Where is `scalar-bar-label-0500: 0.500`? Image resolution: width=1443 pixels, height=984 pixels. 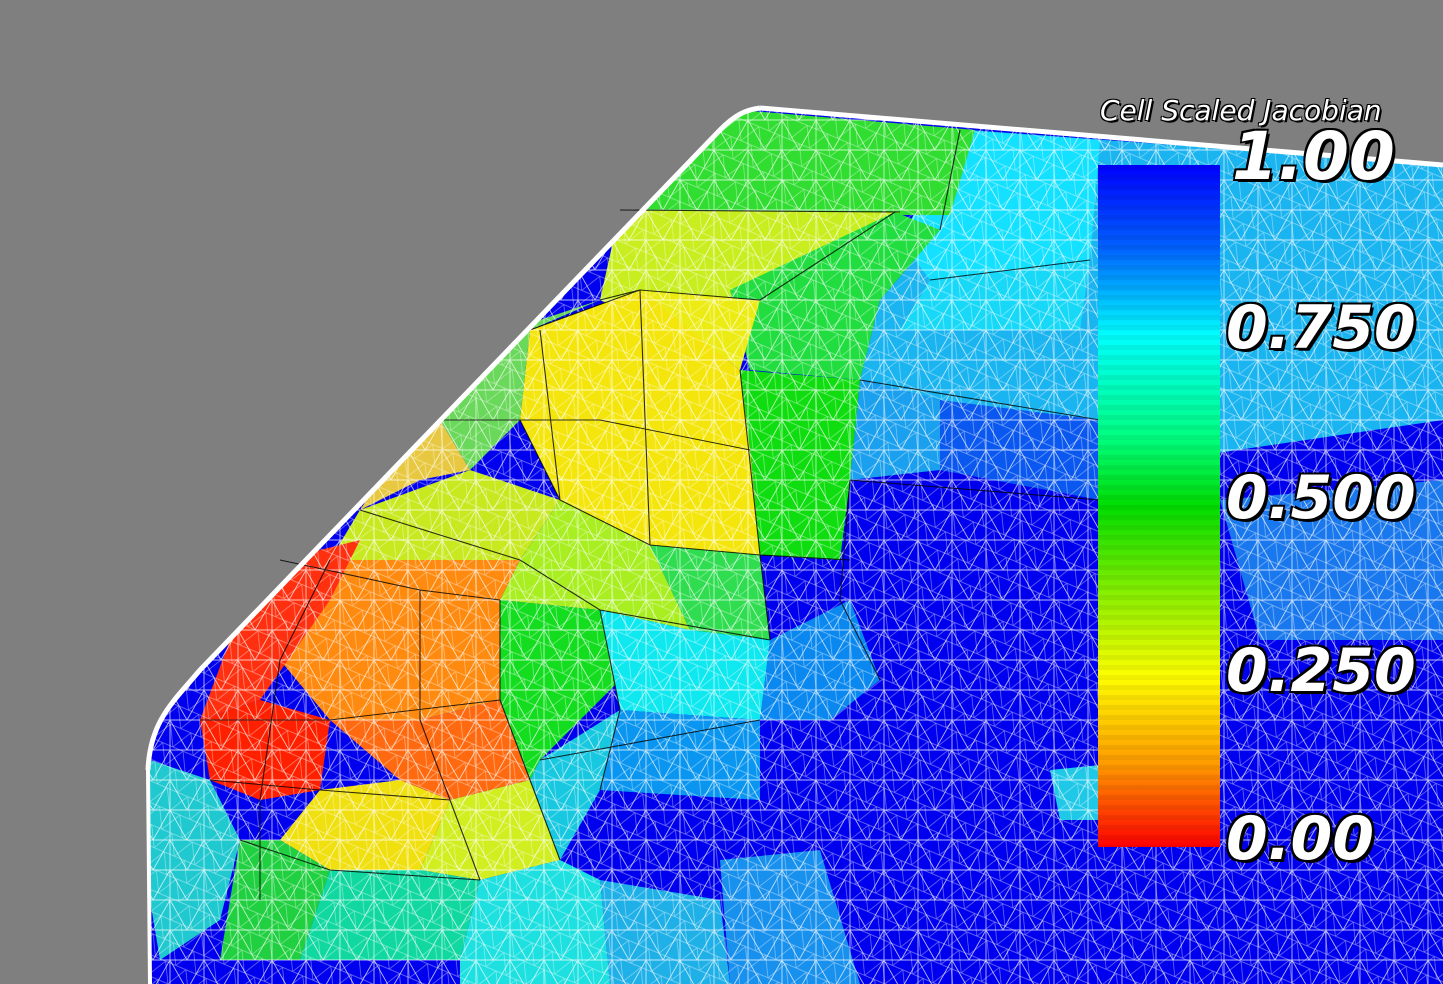
scalar-bar-label-0500: 0.500 is located at coordinates (1321, 498).